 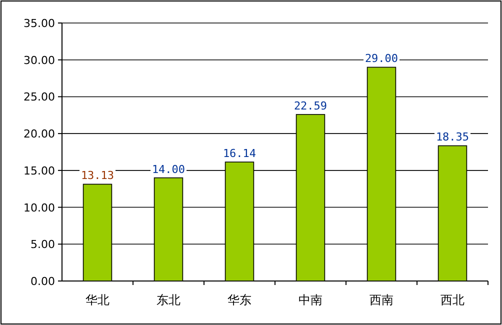 I want to click on y-tick-label: 20.00, so click(x=39, y=134).